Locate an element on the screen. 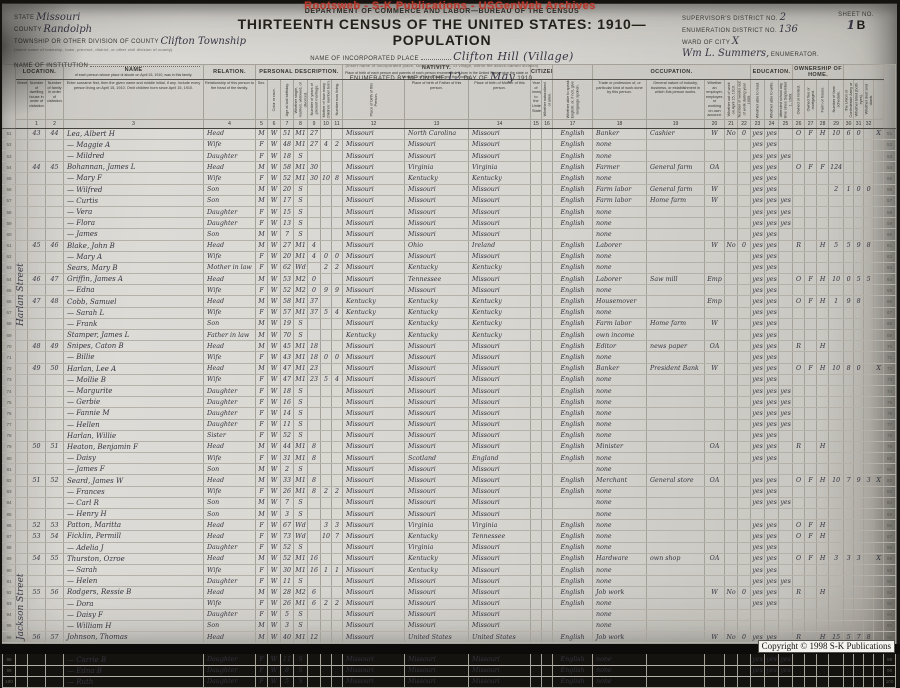  cell-line-number-right: 95 is located at coordinates (890, 626).